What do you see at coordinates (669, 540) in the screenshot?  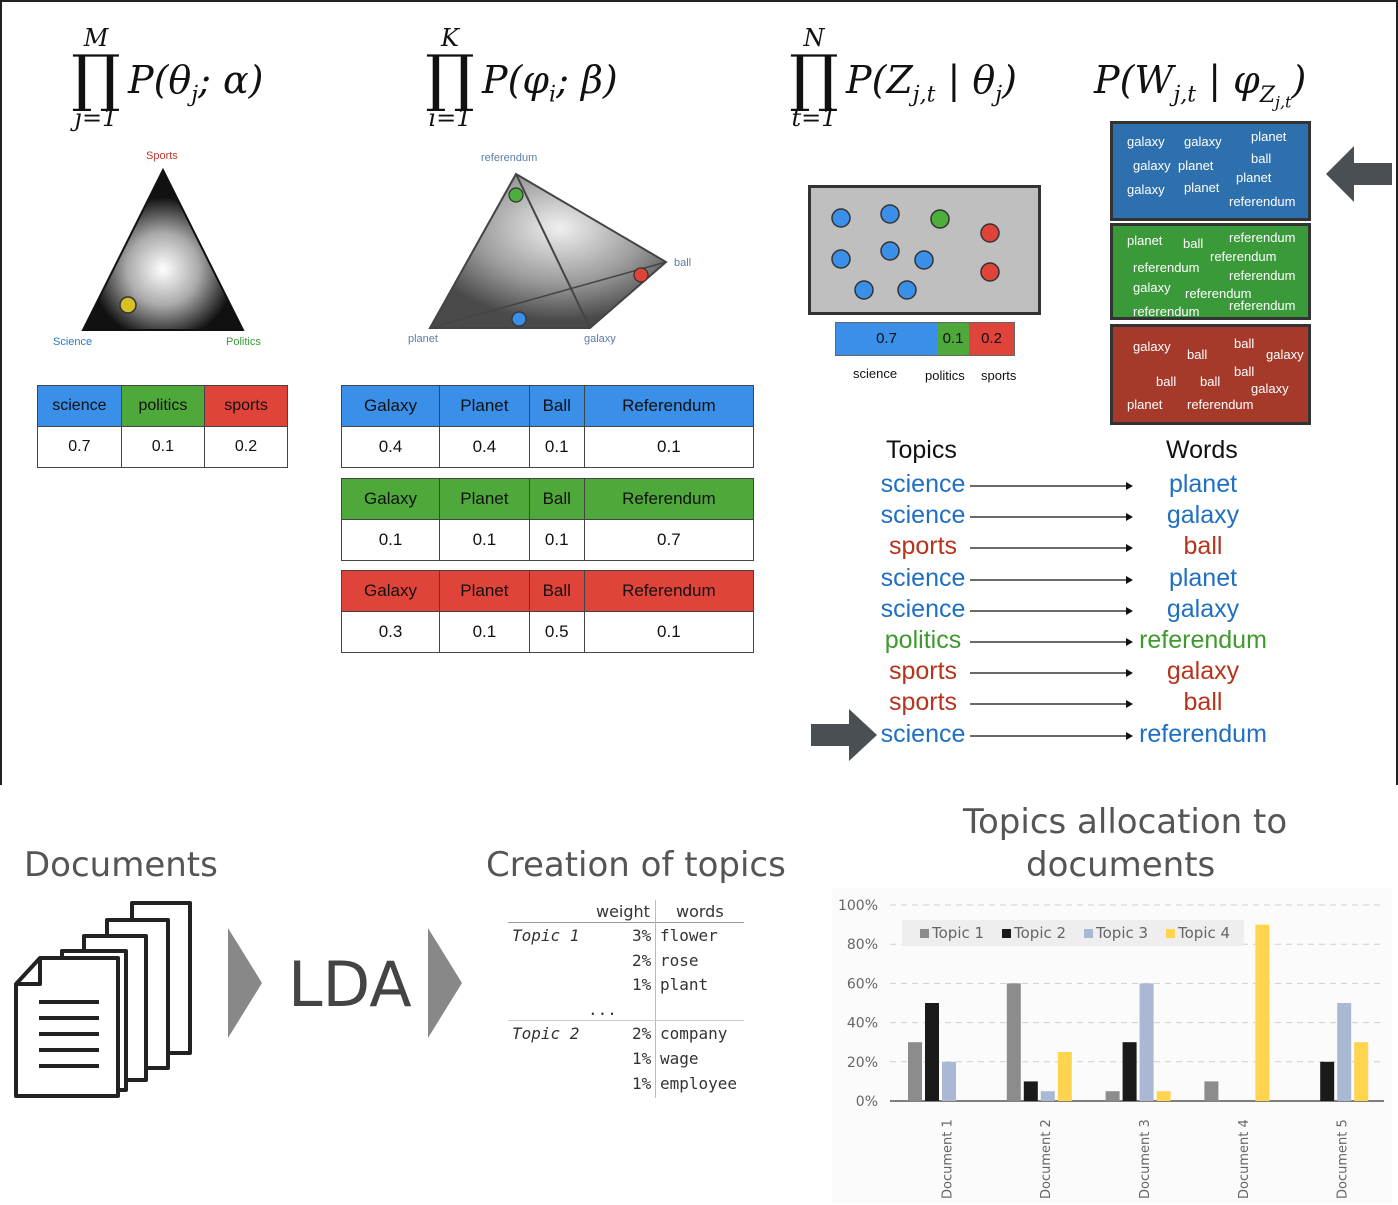 I see `value-cell: 0.7` at bounding box center [669, 540].